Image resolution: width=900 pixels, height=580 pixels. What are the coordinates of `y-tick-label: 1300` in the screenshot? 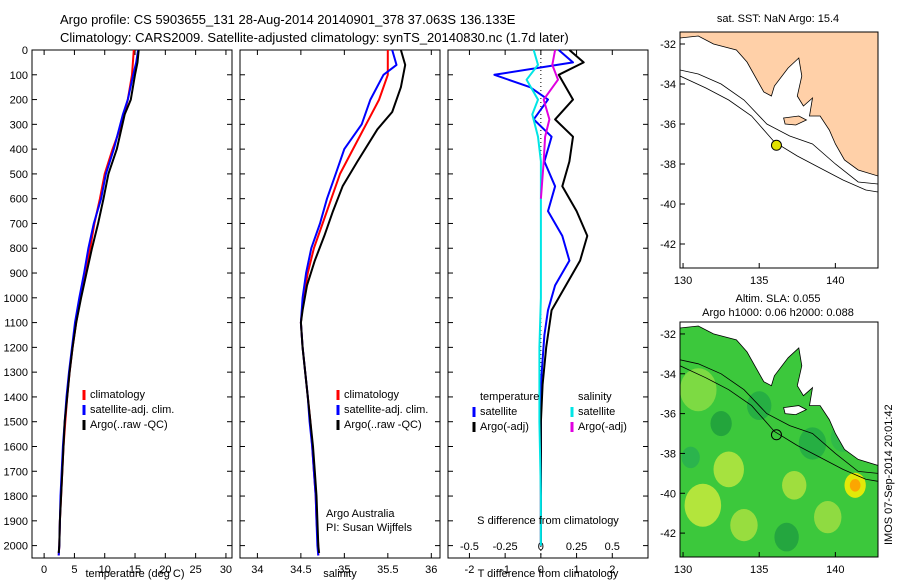 It's located at (16, 373).